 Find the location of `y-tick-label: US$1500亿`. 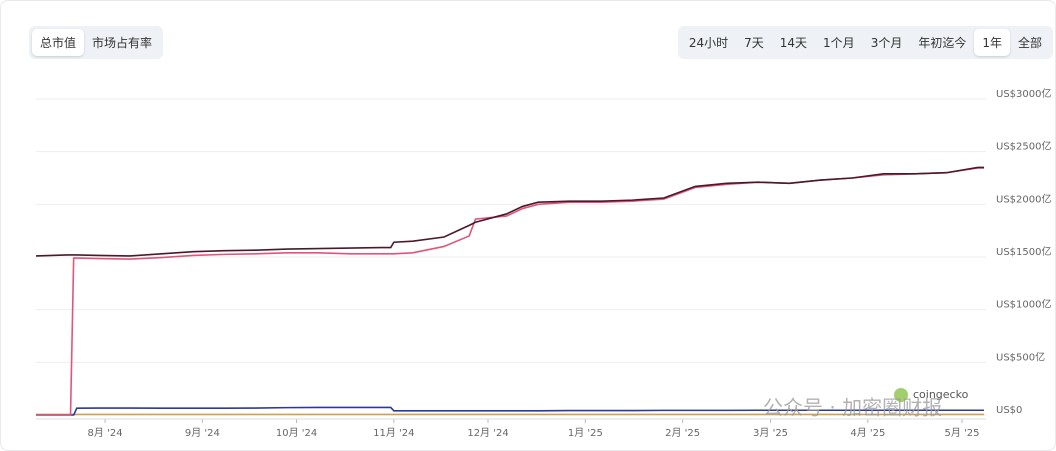

y-tick-label: US$1500亿 is located at coordinates (1023, 251).